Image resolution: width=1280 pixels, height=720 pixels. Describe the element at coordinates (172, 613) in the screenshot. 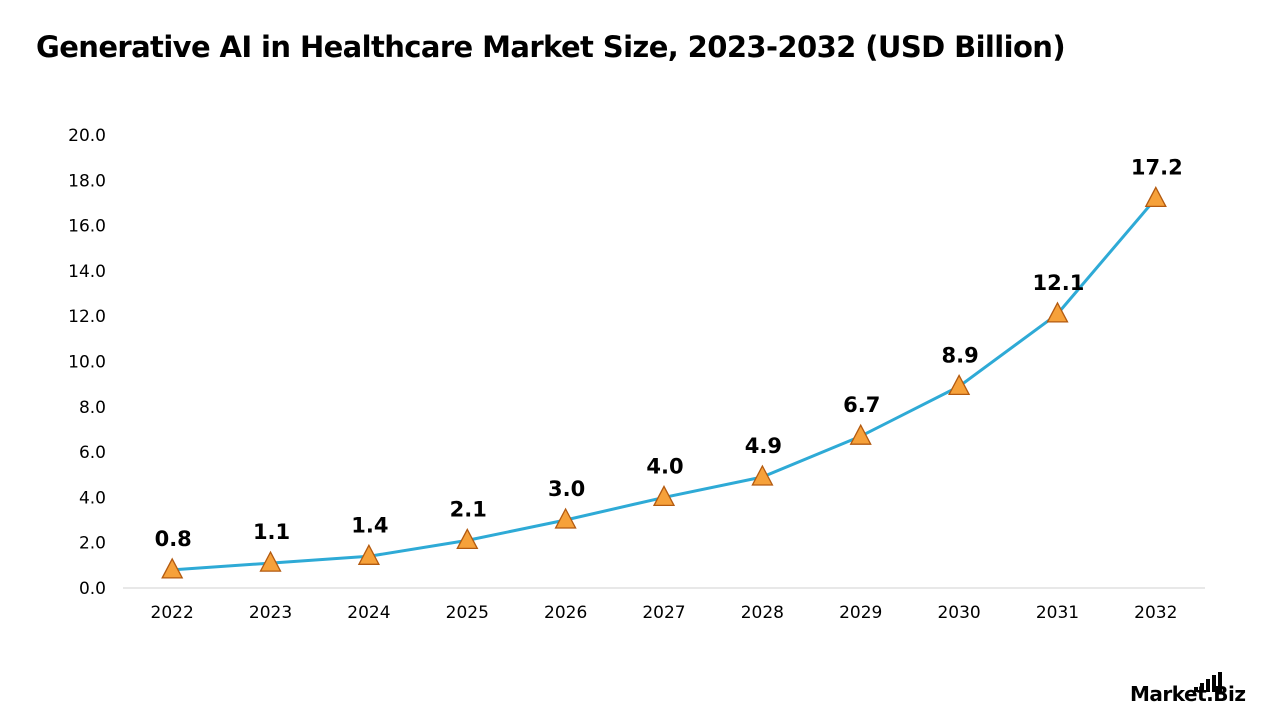

I see `x-tick-label: 2022` at that location.